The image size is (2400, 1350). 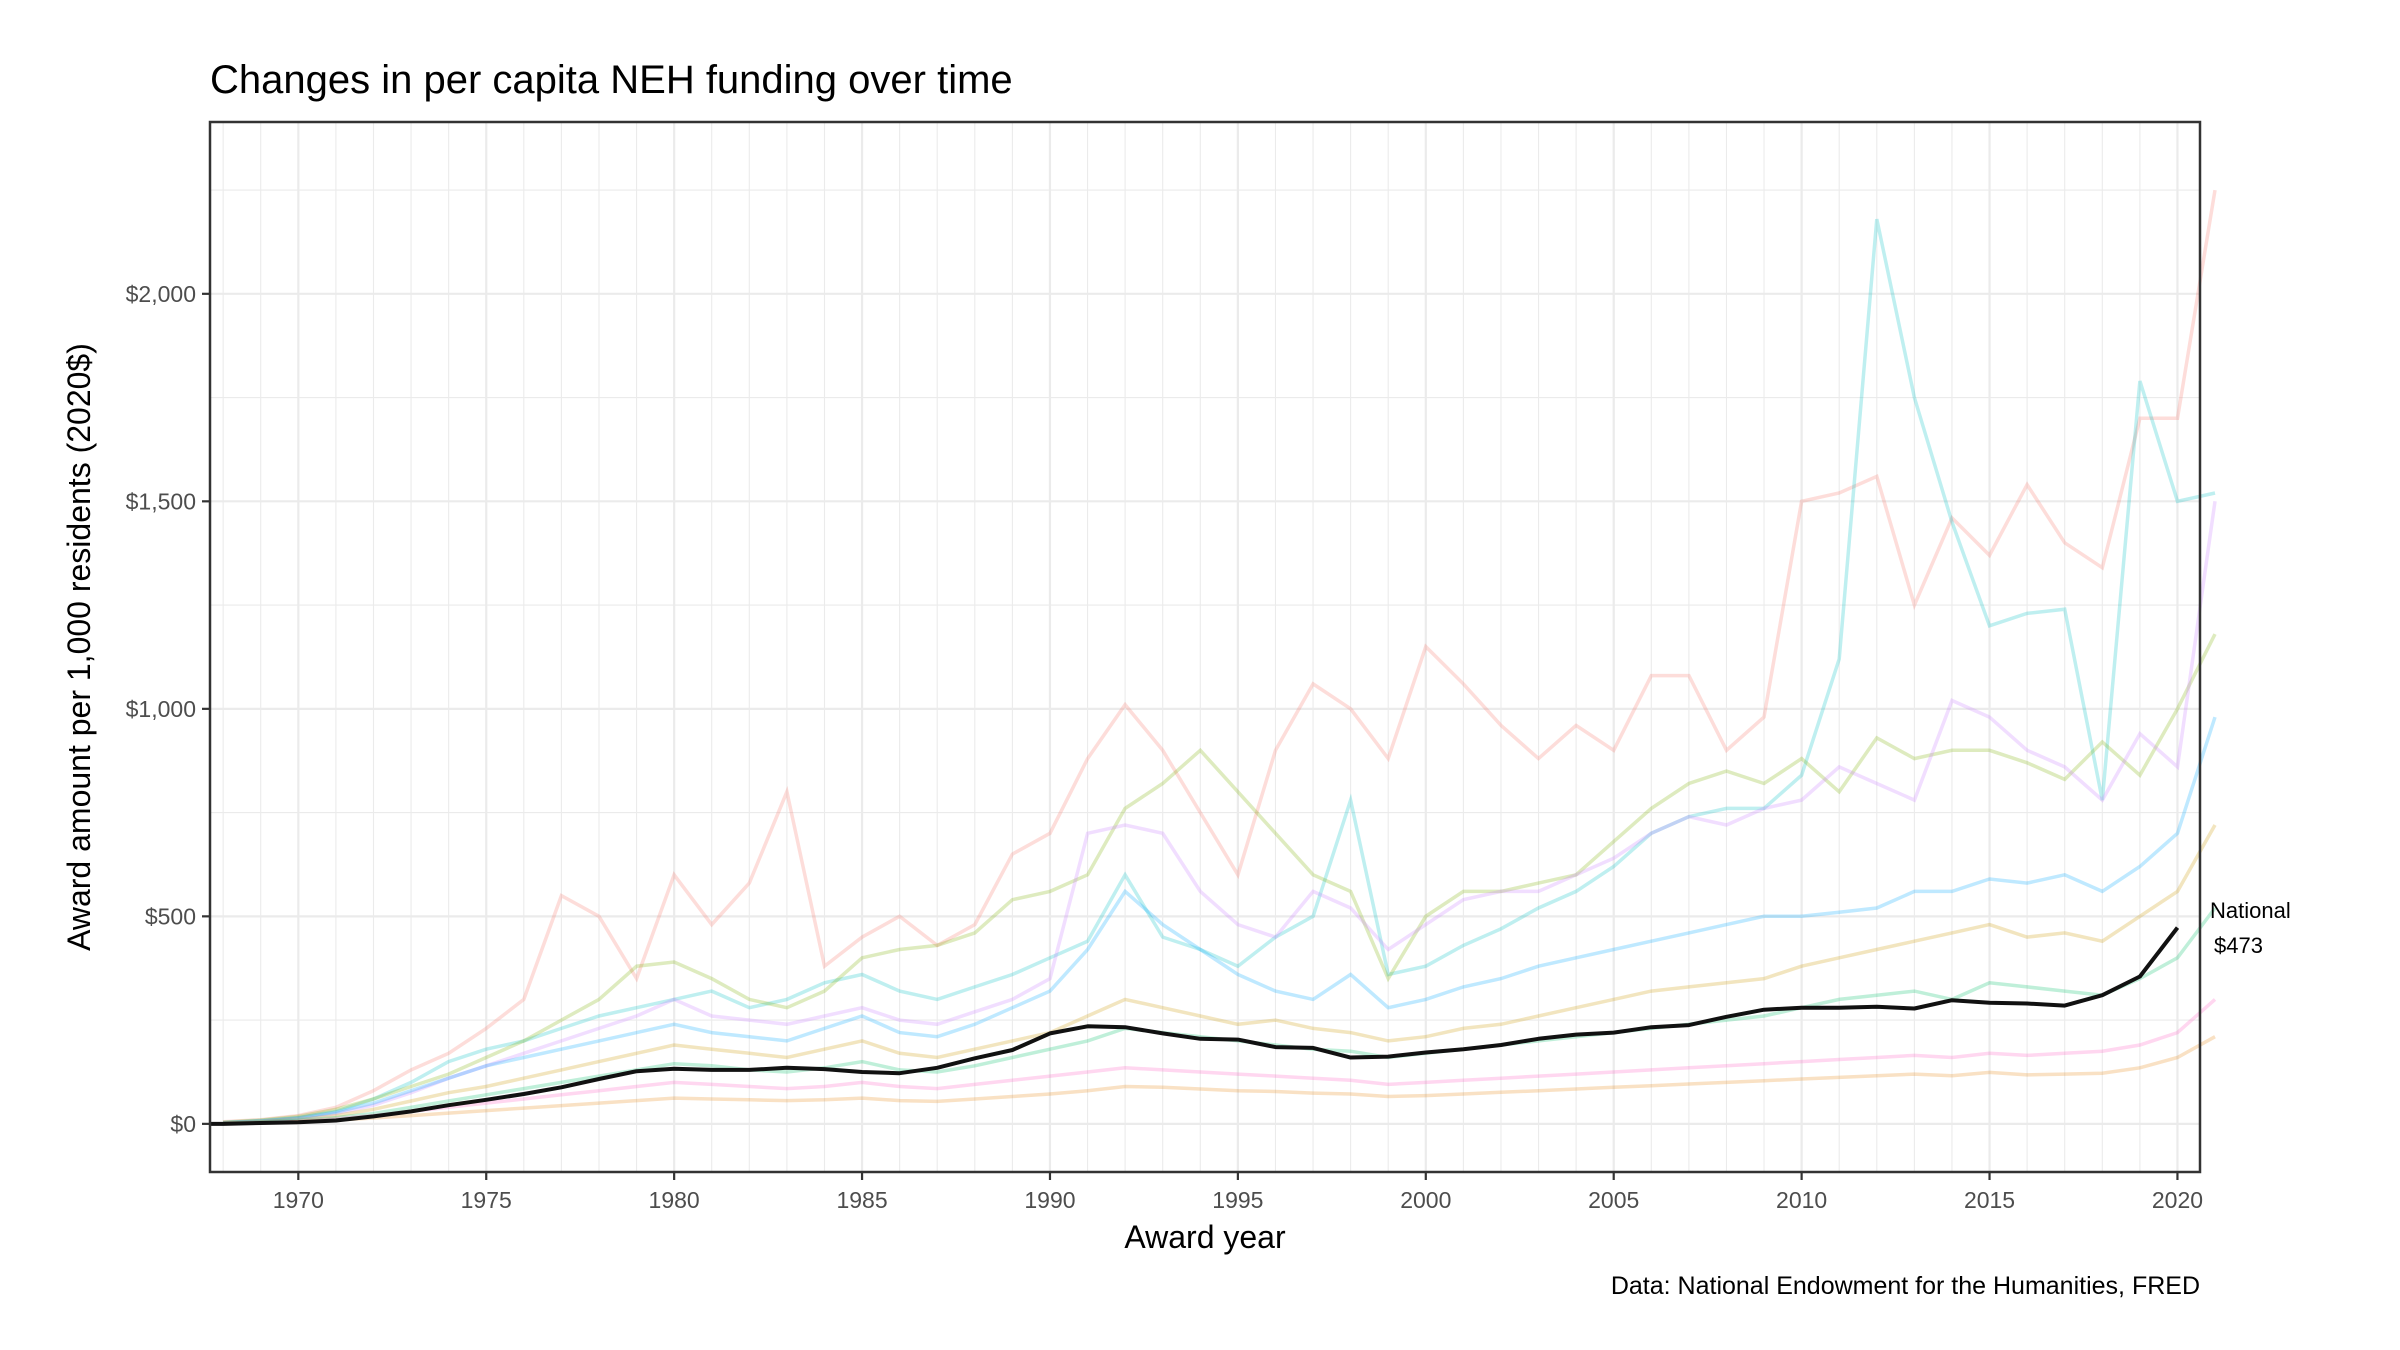 I want to click on x-tick-label: 2015, so click(x=1989, y=1200).